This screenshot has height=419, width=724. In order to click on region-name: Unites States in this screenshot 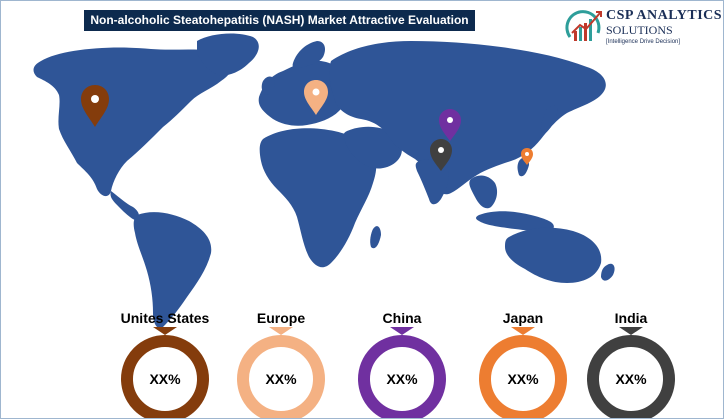, I will do `click(165, 318)`.